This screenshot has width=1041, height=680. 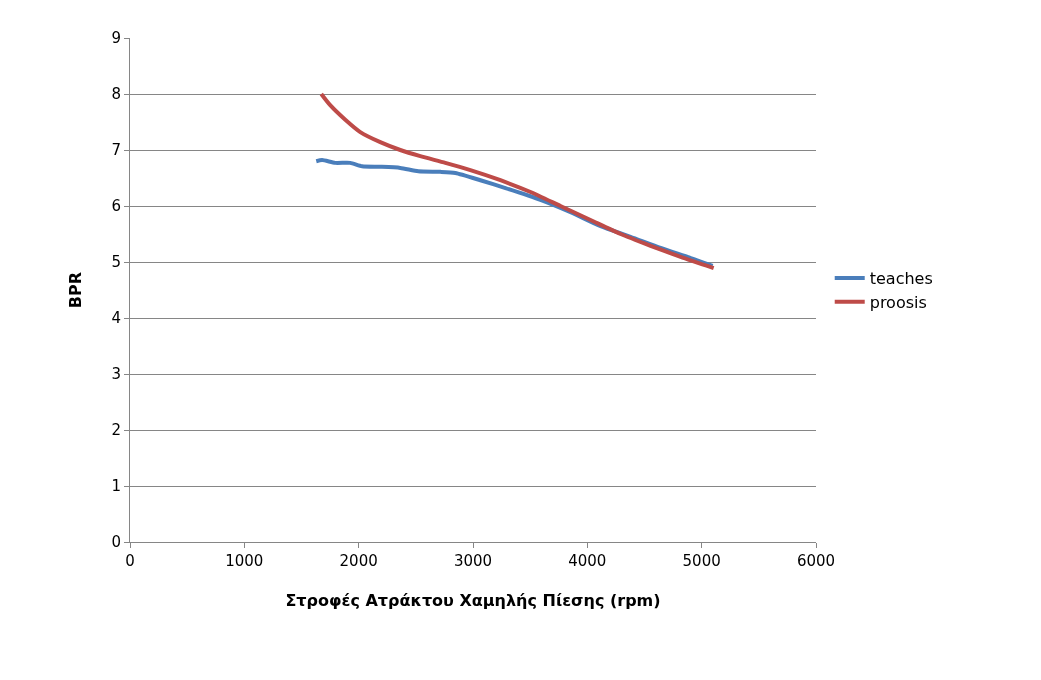 What do you see at coordinates (116, 262) in the screenshot?
I see `y-tick-label: 5` at bounding box center [116, 262].